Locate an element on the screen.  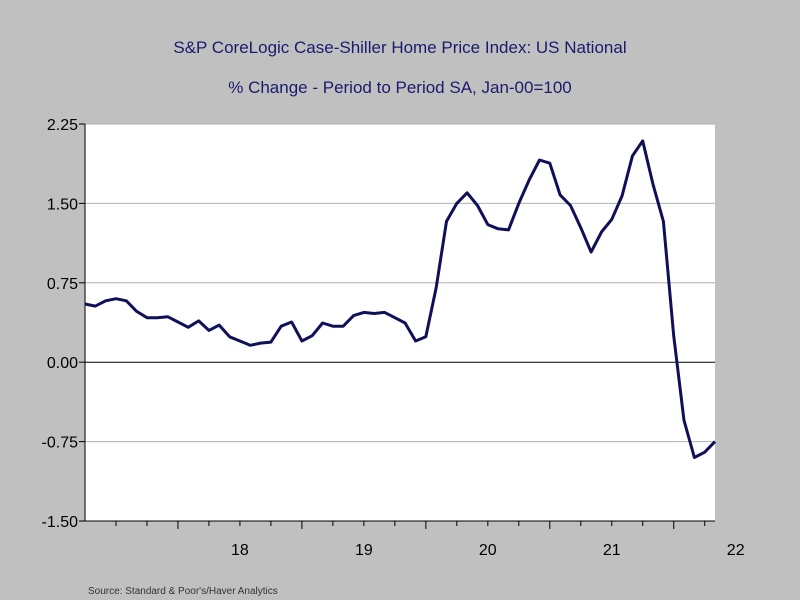
y-tick-label: 0.00 is located at coordinates (62, 363).